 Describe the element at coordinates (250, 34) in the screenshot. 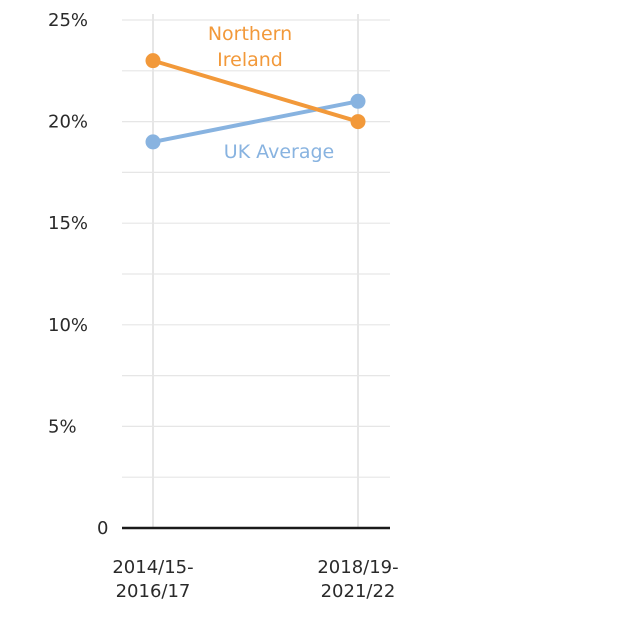

I see `series-label: Northern` at that location.